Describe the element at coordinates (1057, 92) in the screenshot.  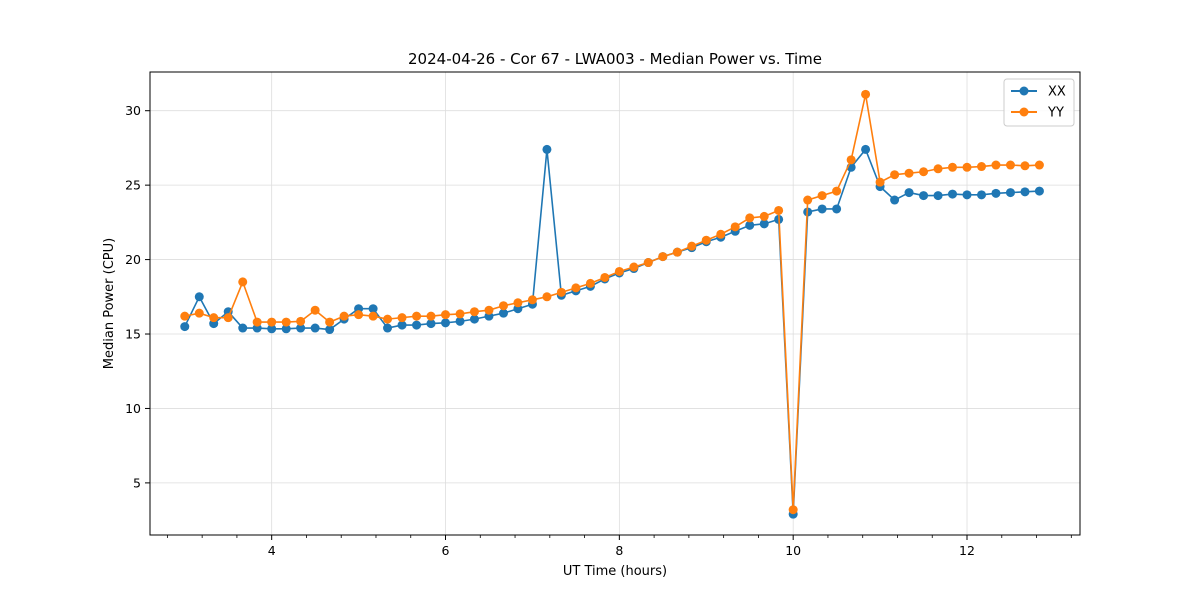
I see `legend-label-xx: XX` at that location.